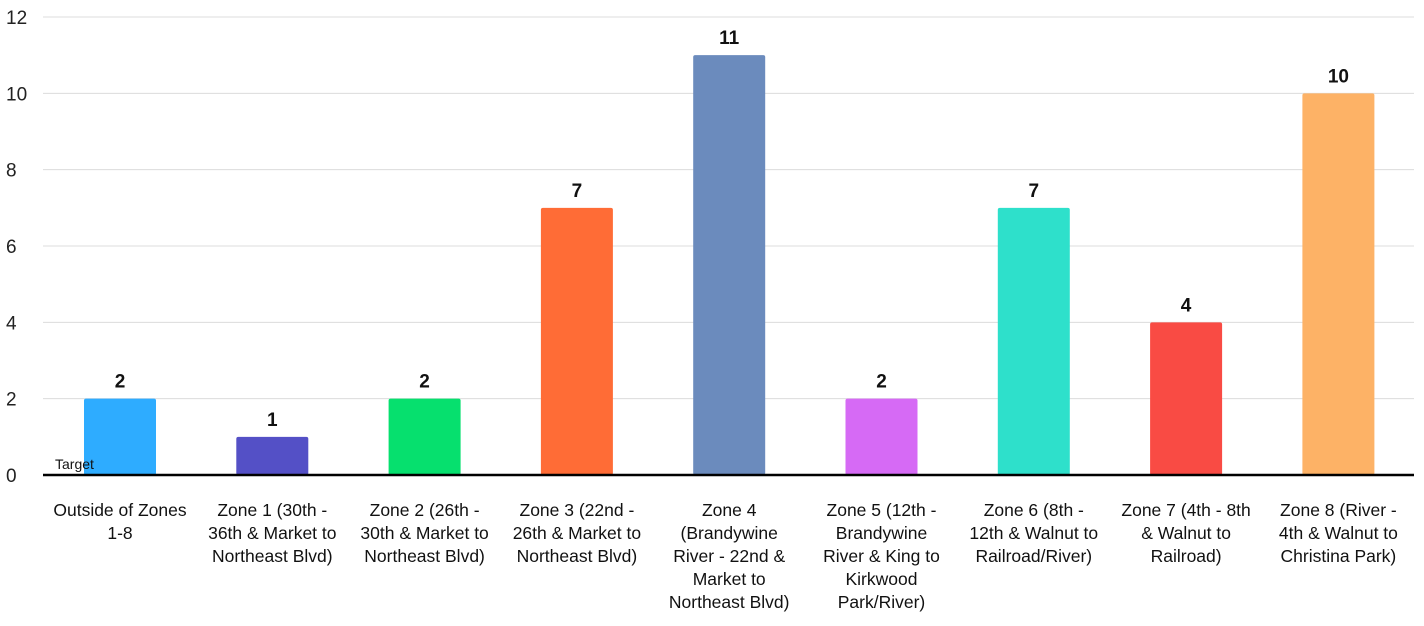 The height and width of the screenshot is (626, 1424). Describe the element at coordinates (1338, 76) in the screenshot. I see `bar-value-label: 10` at that location.